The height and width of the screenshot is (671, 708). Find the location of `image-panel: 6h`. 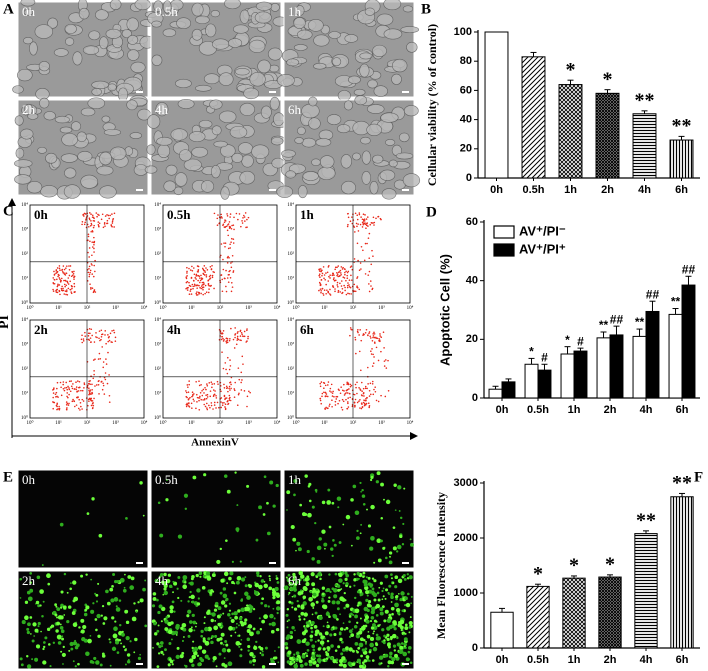

image-panel: 6h is located at coordinates (348, 147).